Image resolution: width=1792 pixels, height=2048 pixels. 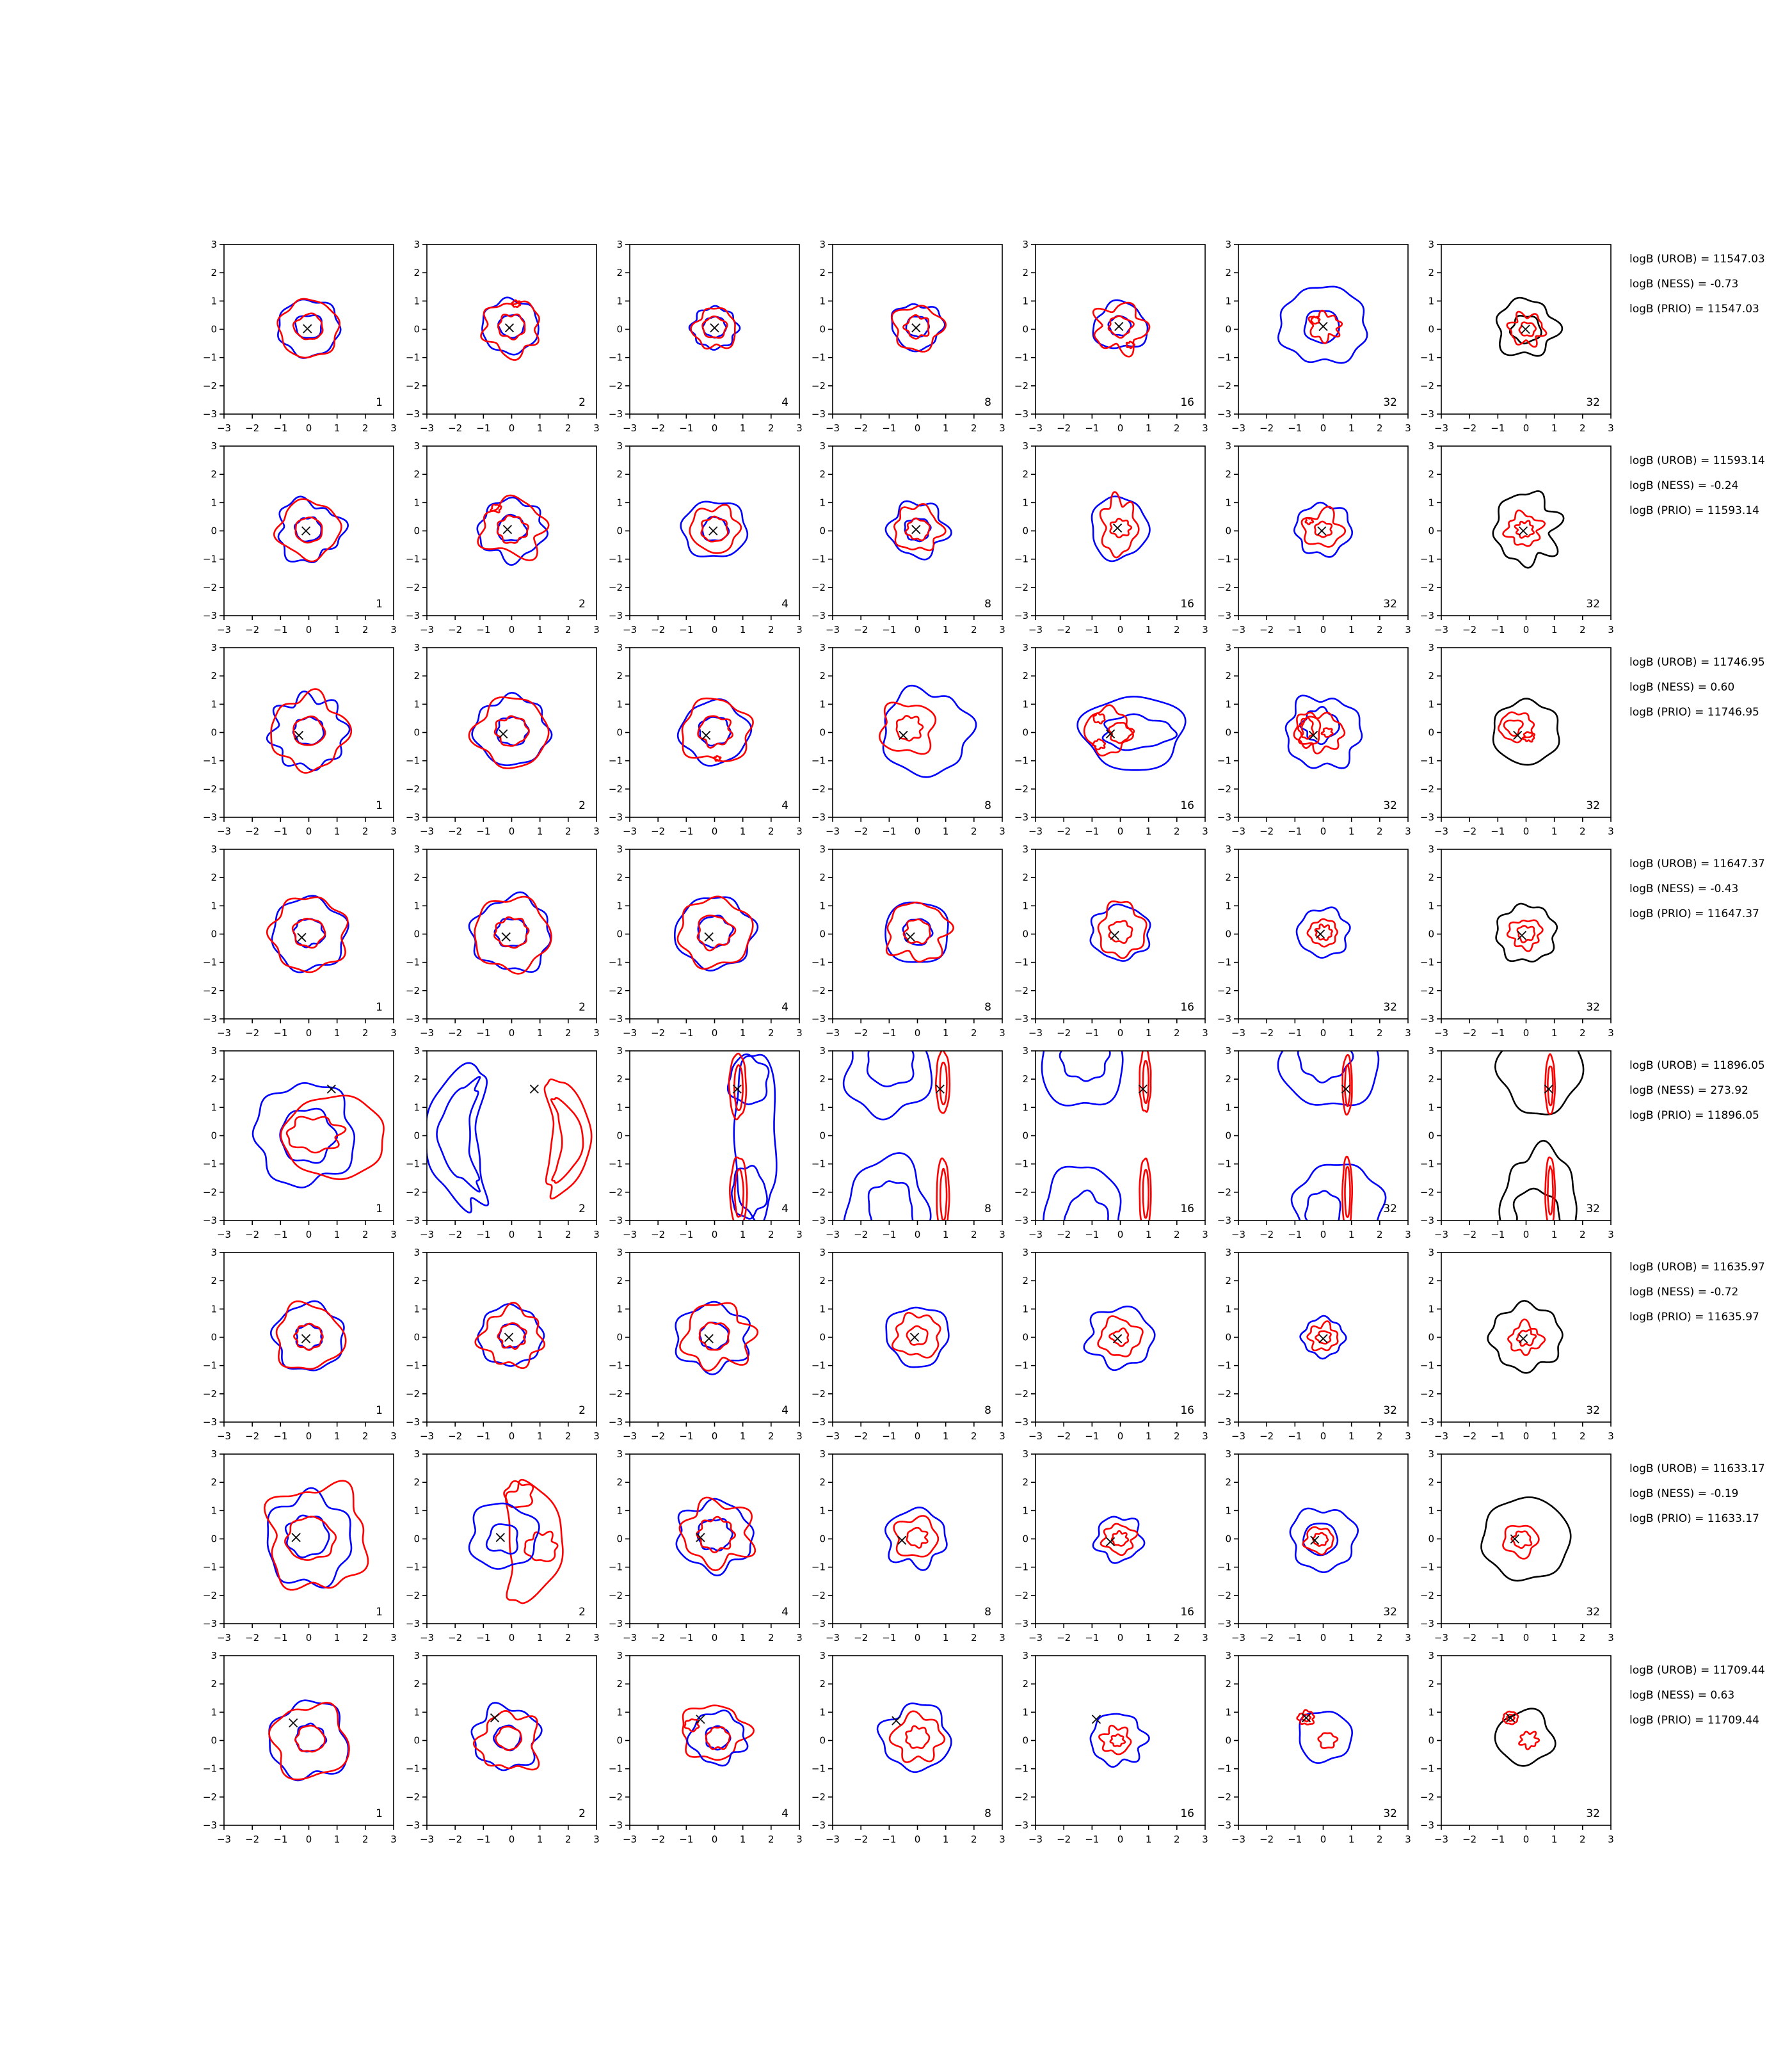 I want to click on panel-count-label: 2, so click(x=582, y=1612).